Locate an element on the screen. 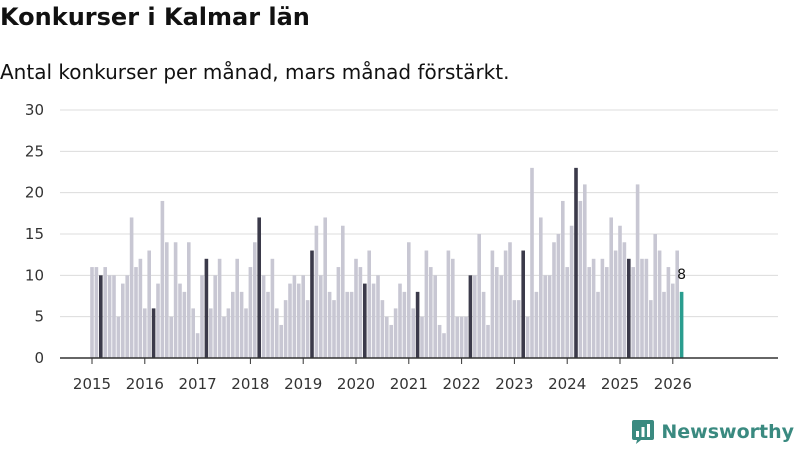  data-labels: 8 is located at coordinates (681, 275).